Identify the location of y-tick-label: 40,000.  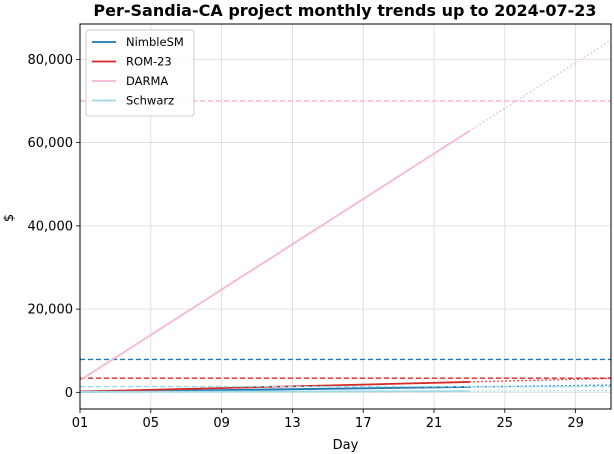
(51, 226).